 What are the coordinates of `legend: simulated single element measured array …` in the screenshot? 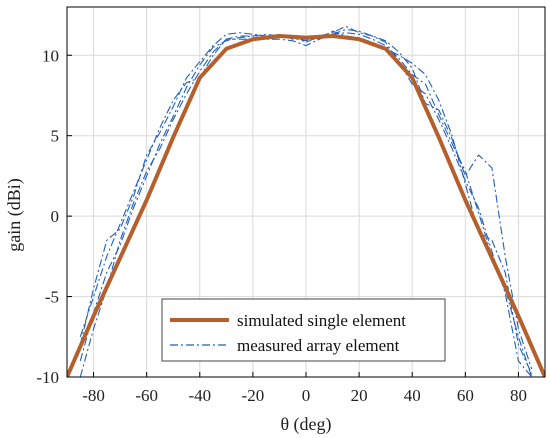 It's located at (303, 330).